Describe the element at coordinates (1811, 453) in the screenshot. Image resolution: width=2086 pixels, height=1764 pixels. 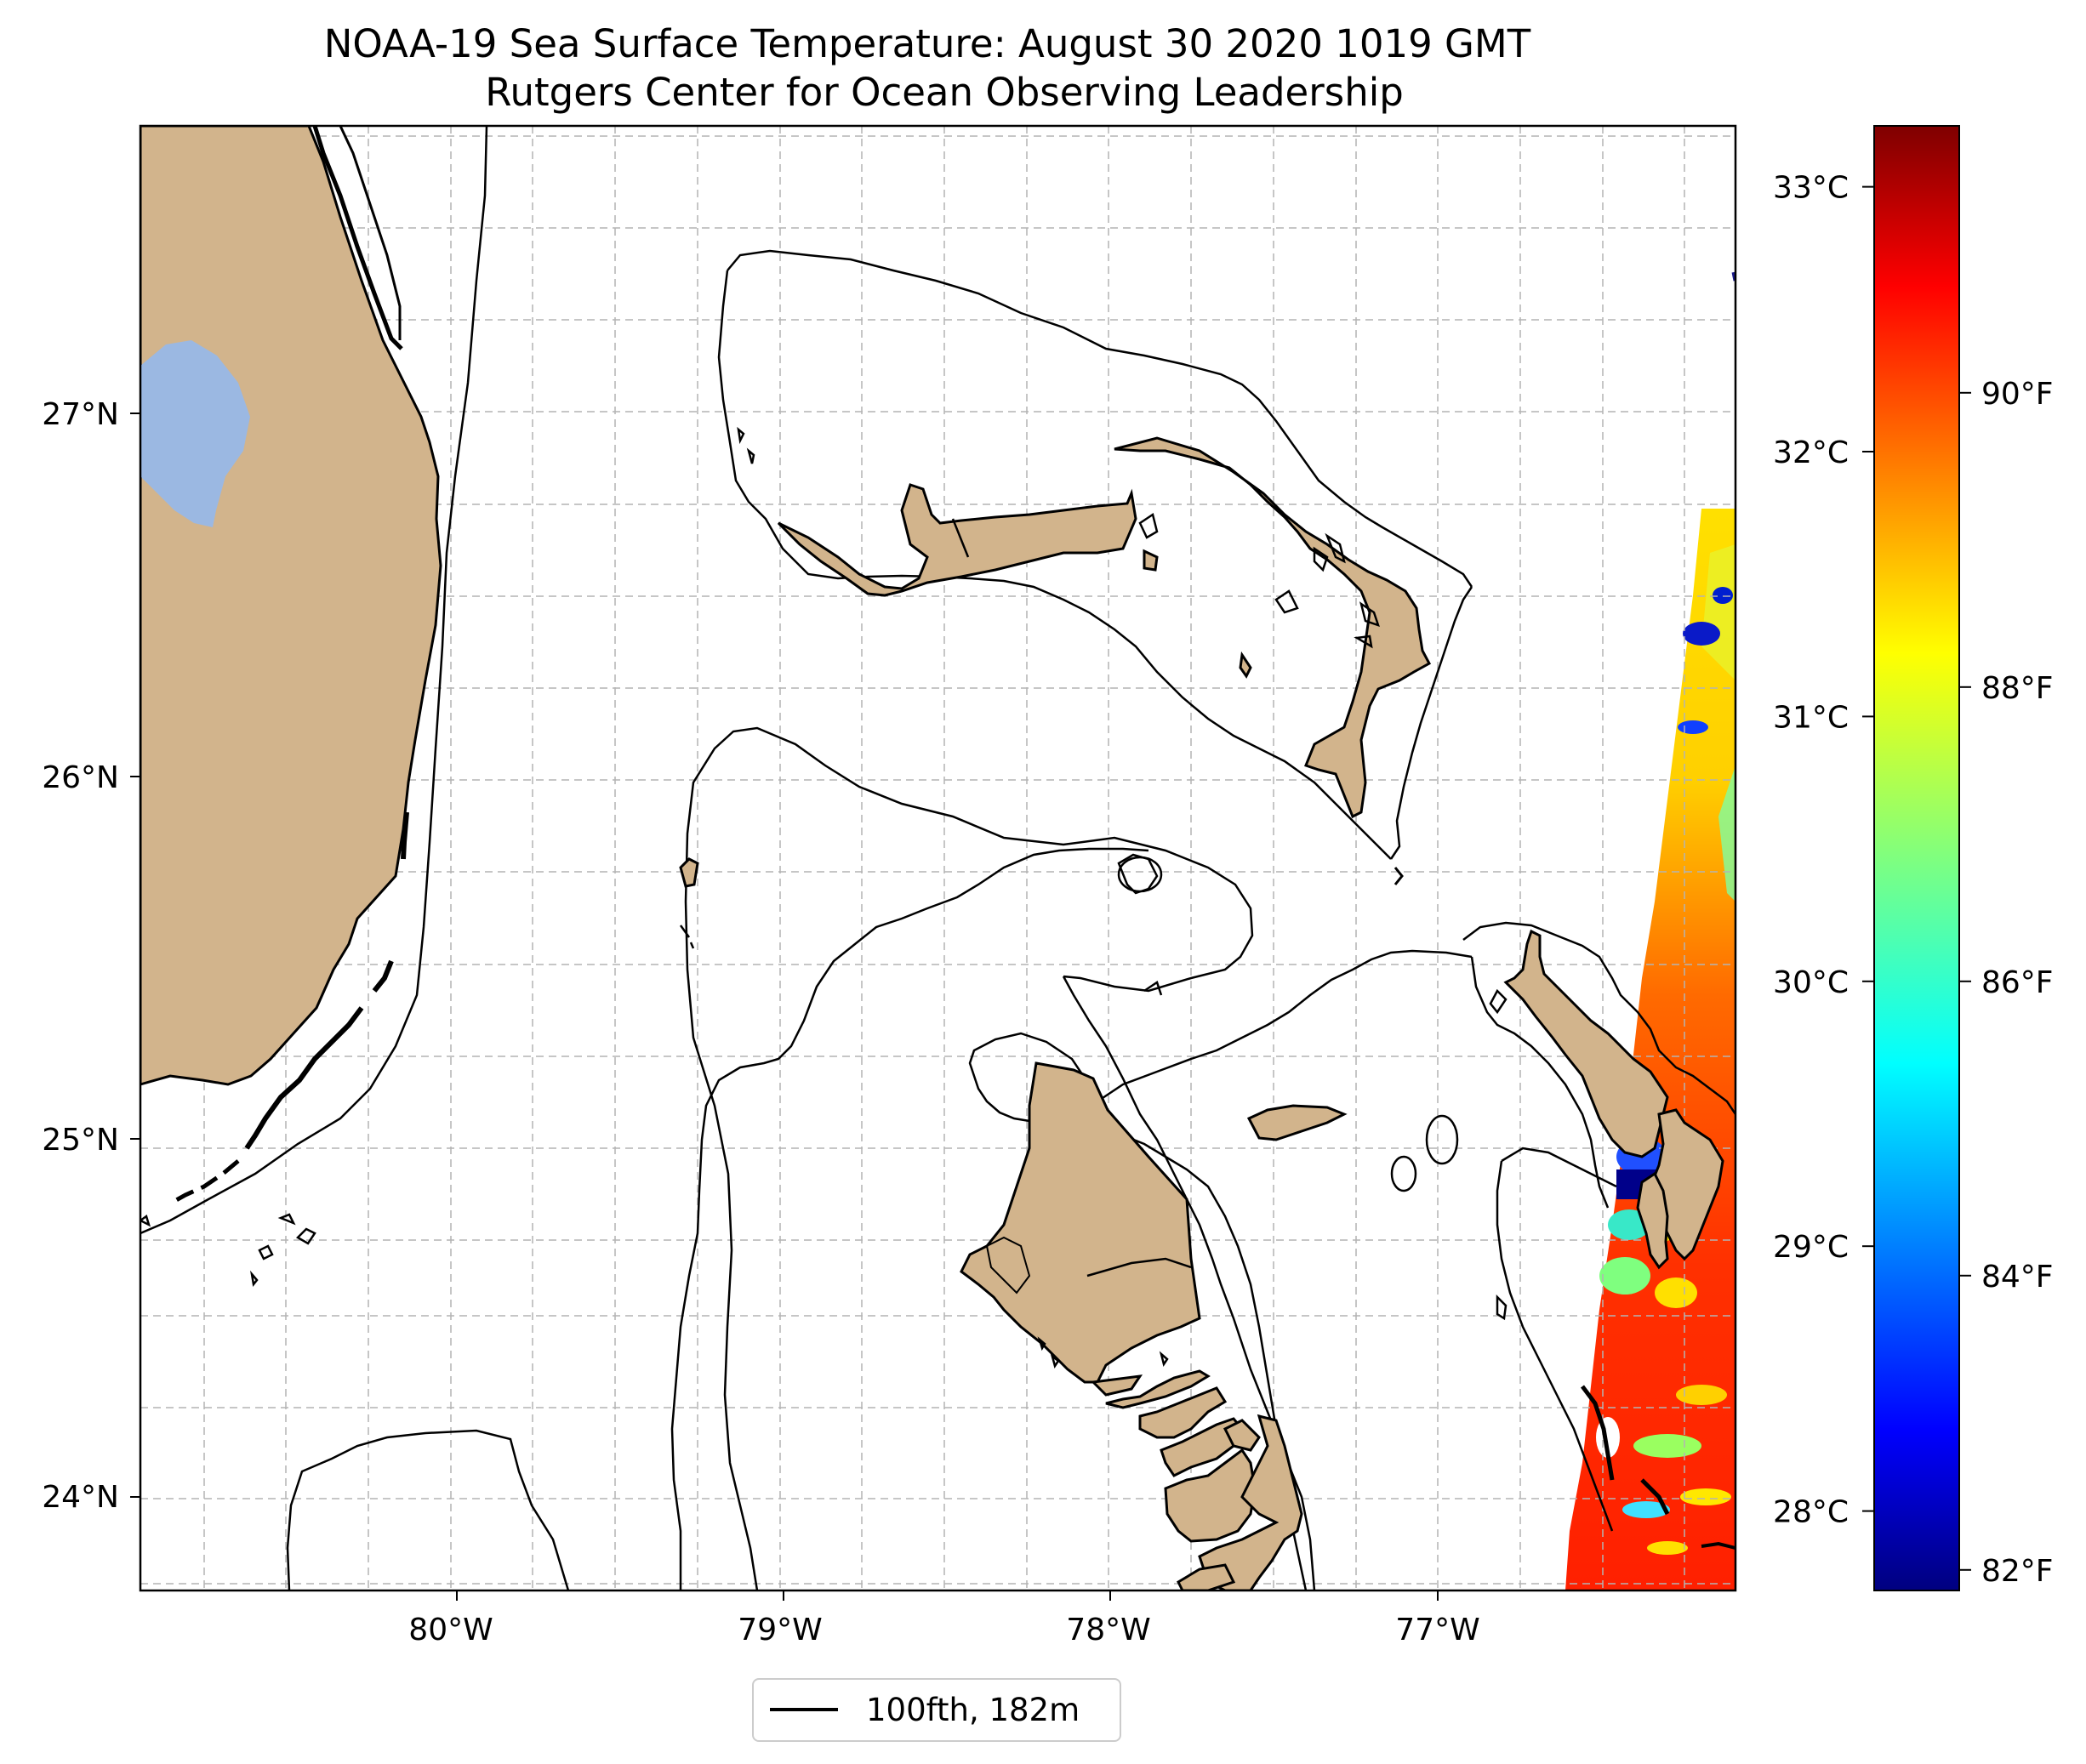
I see `colorbar-celsius-label: 32°C` at that location.